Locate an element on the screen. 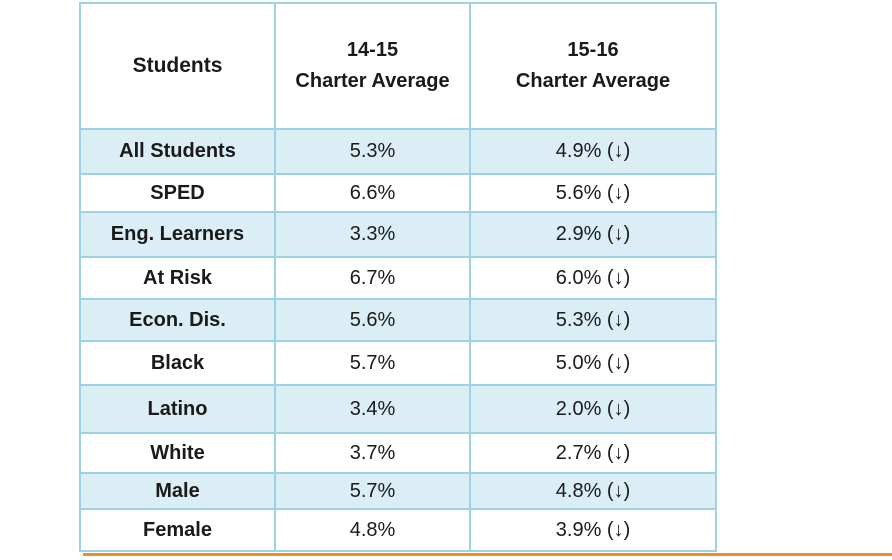 This screenshot has height=560, width=892. header-year-14-15-label: Charter Average is located at coordinates (372, 81).